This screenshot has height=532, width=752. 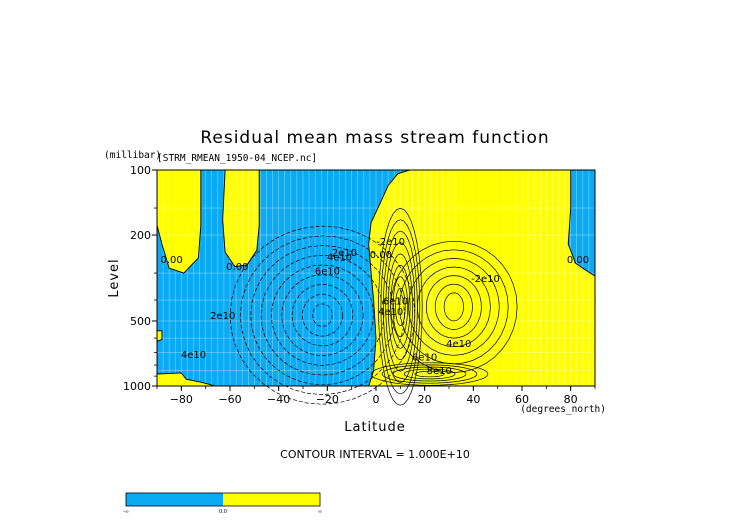 What do you see at coordinates (278, 399) in the screenshot?
I see `x-tick-label: −40` at bounding box center [278, 399].